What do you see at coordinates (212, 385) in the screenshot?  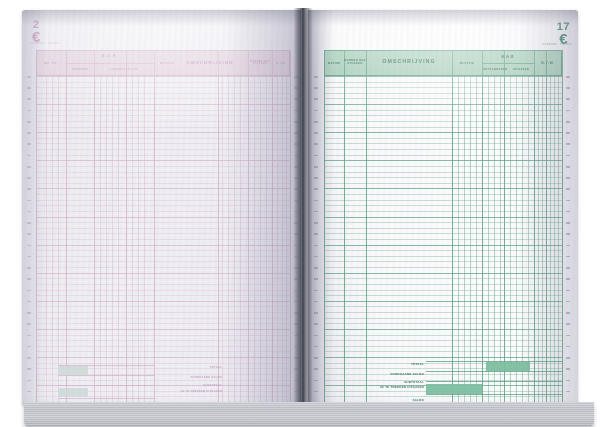 I see `left-footer-label-2: SUBTOTAAL` at bounding box center [212, 385].